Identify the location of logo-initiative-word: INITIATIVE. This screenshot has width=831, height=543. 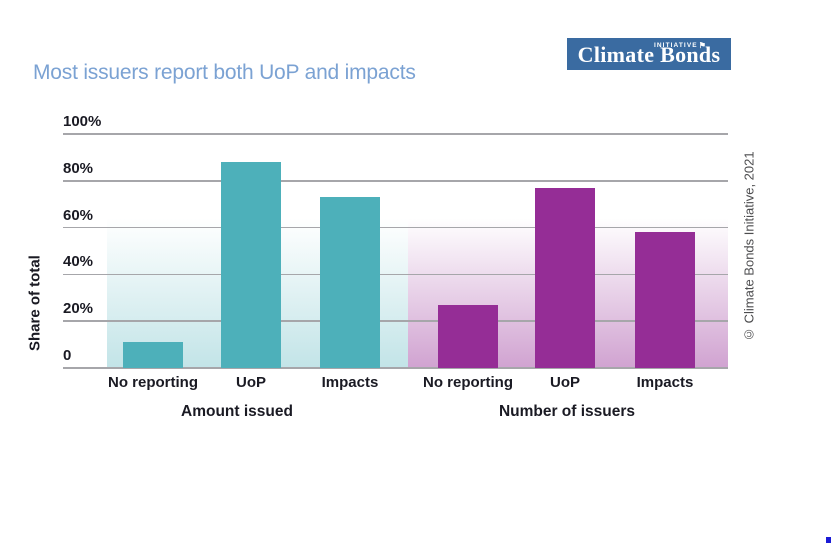
(675, 45).